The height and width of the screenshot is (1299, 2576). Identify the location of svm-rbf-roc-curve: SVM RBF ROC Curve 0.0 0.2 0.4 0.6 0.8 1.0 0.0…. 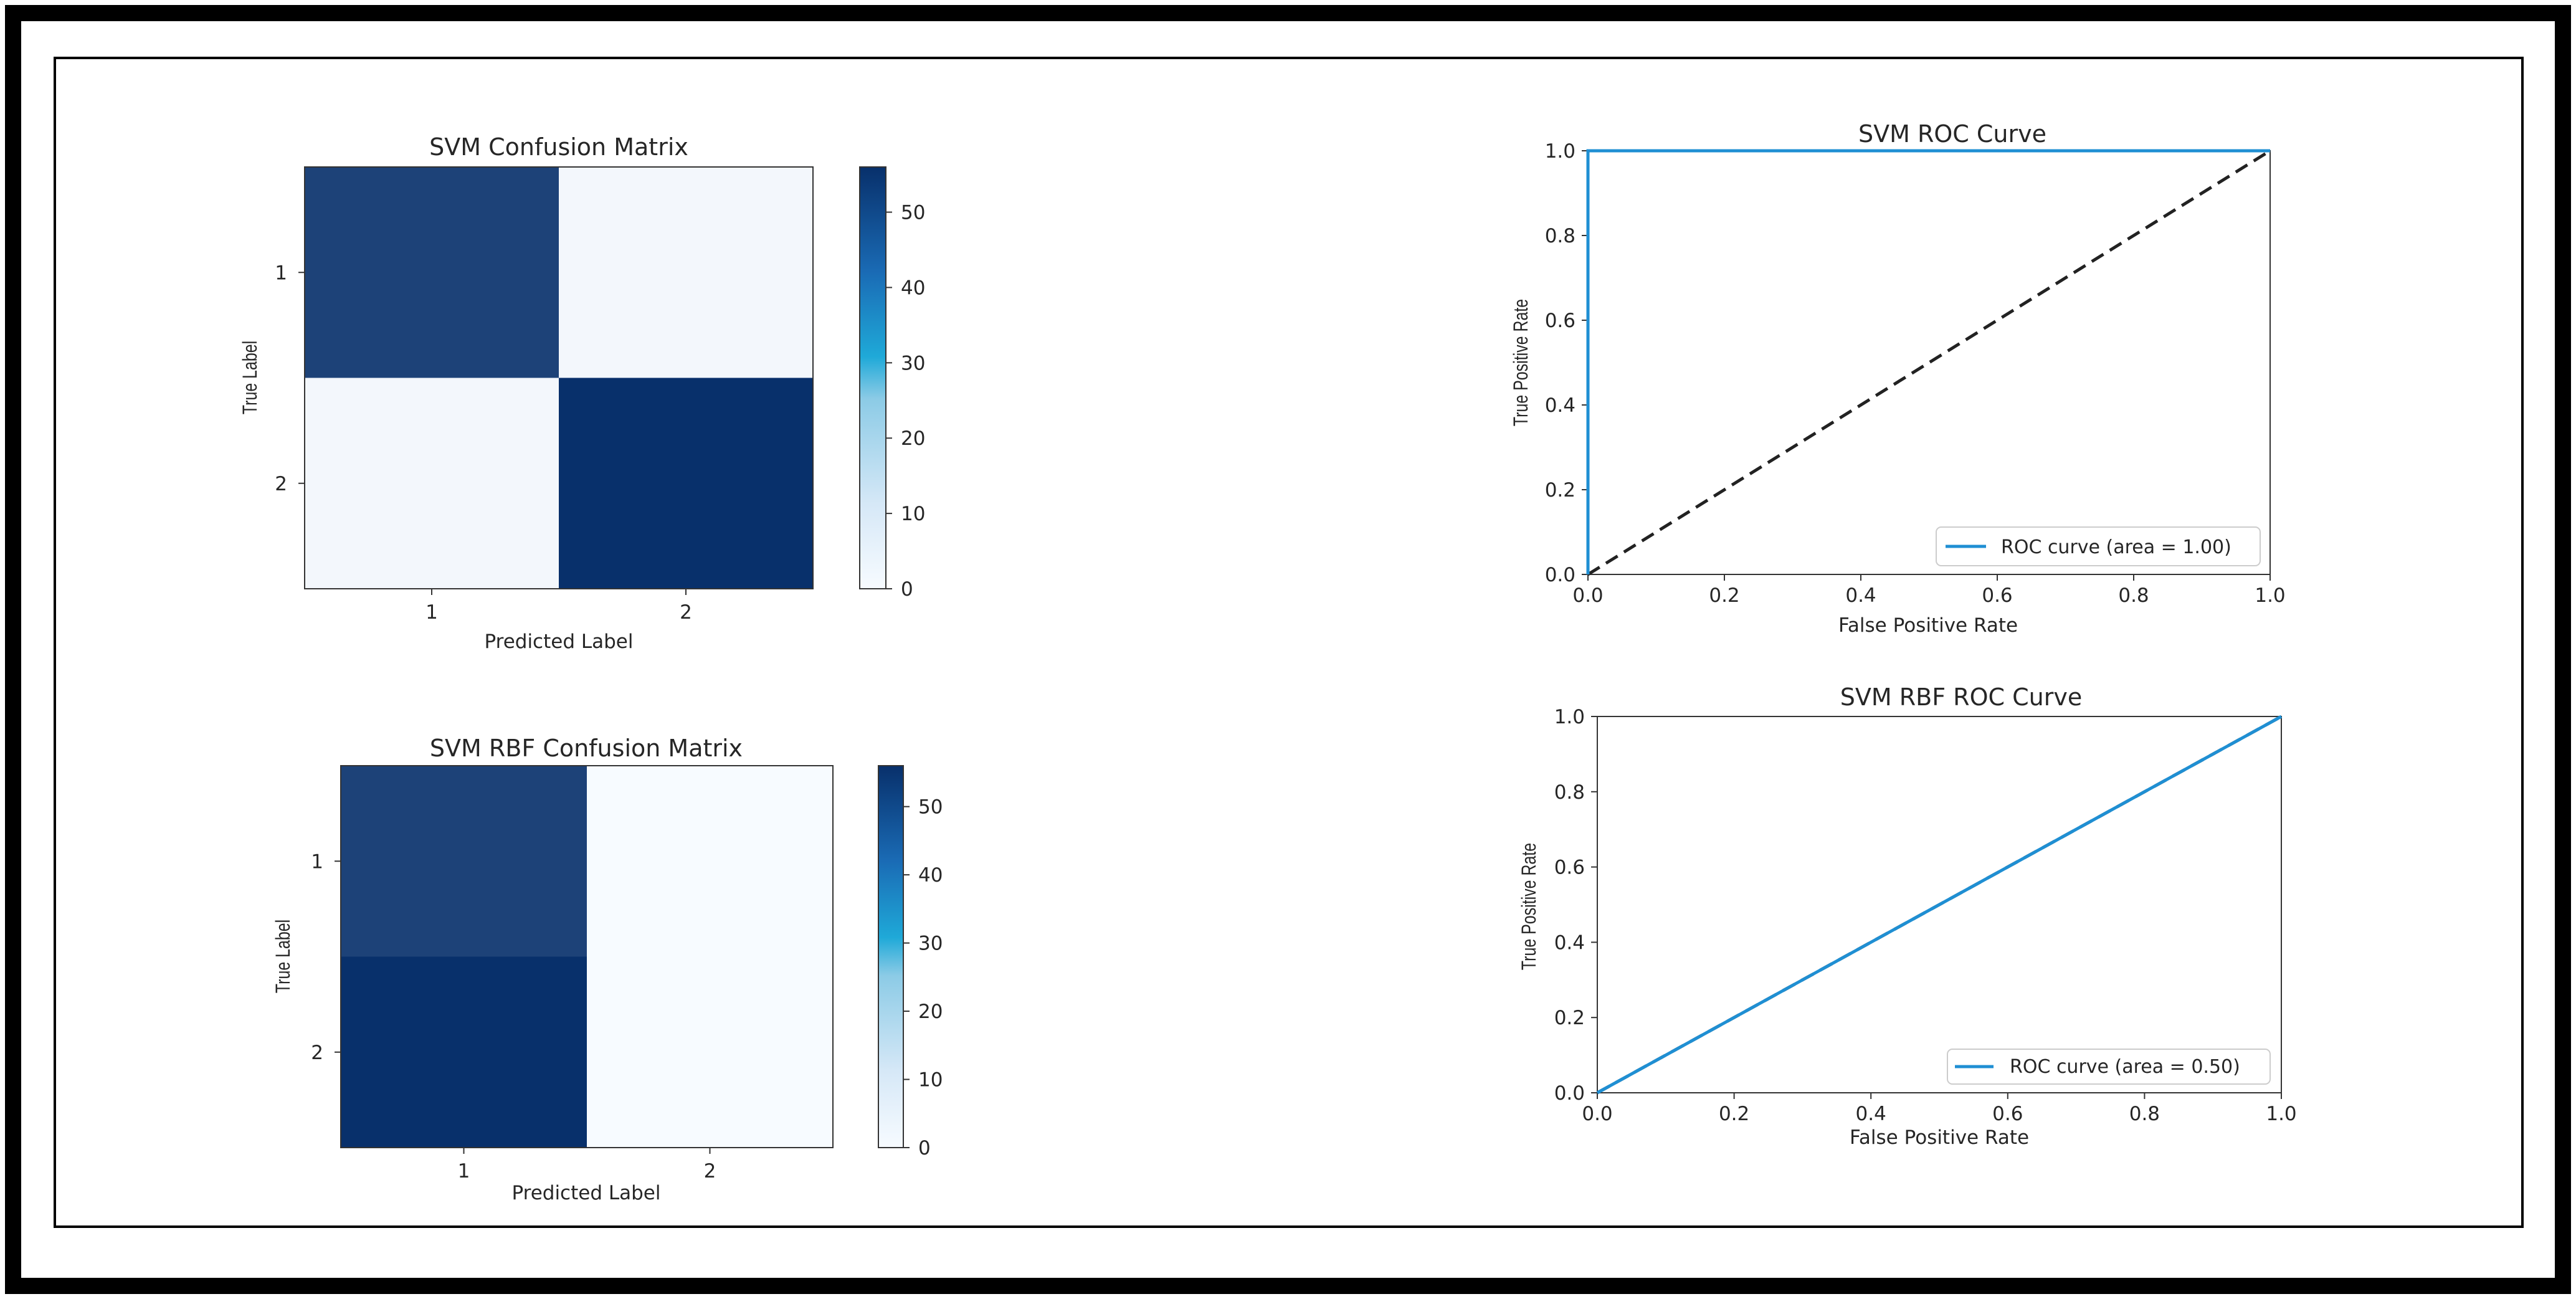
(1907, 916).